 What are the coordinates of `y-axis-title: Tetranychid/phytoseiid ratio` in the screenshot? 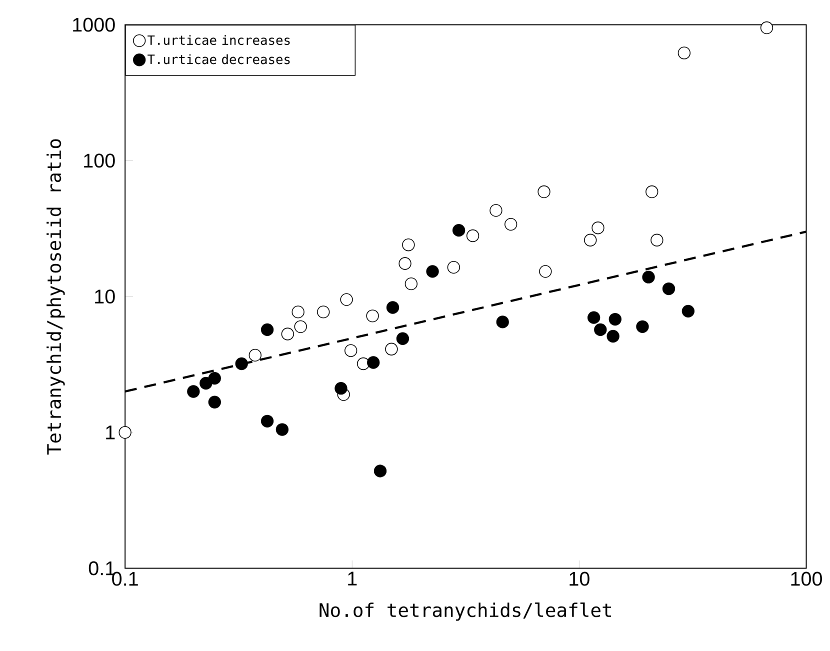 It's located at (55, 296).